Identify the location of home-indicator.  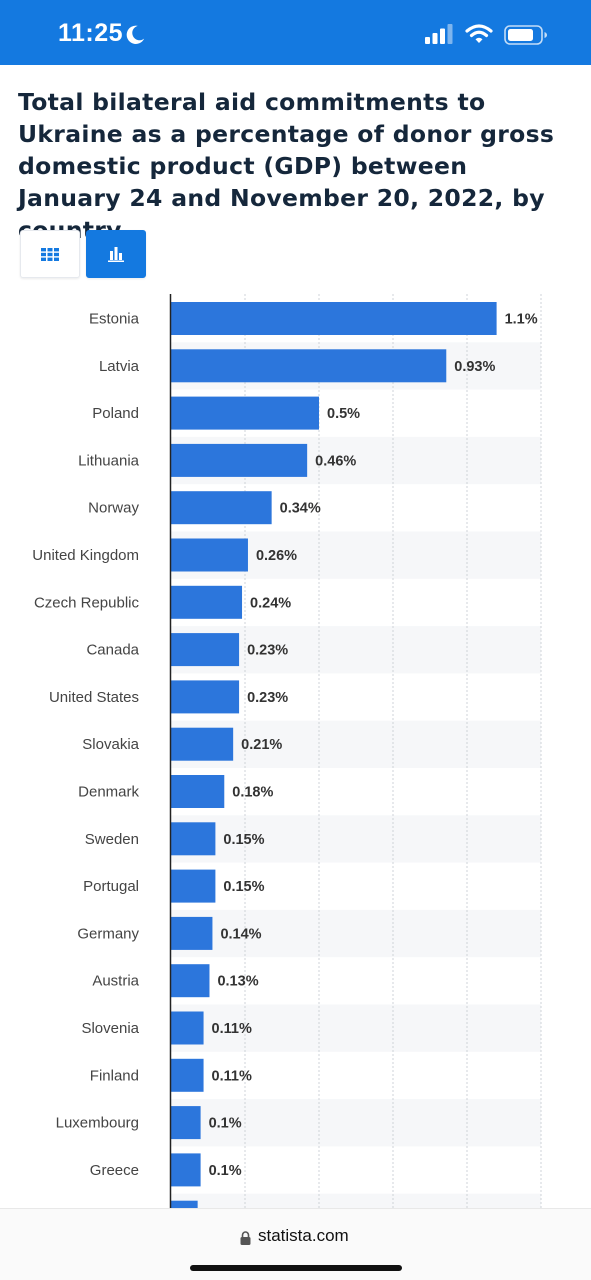
(296, 1268).